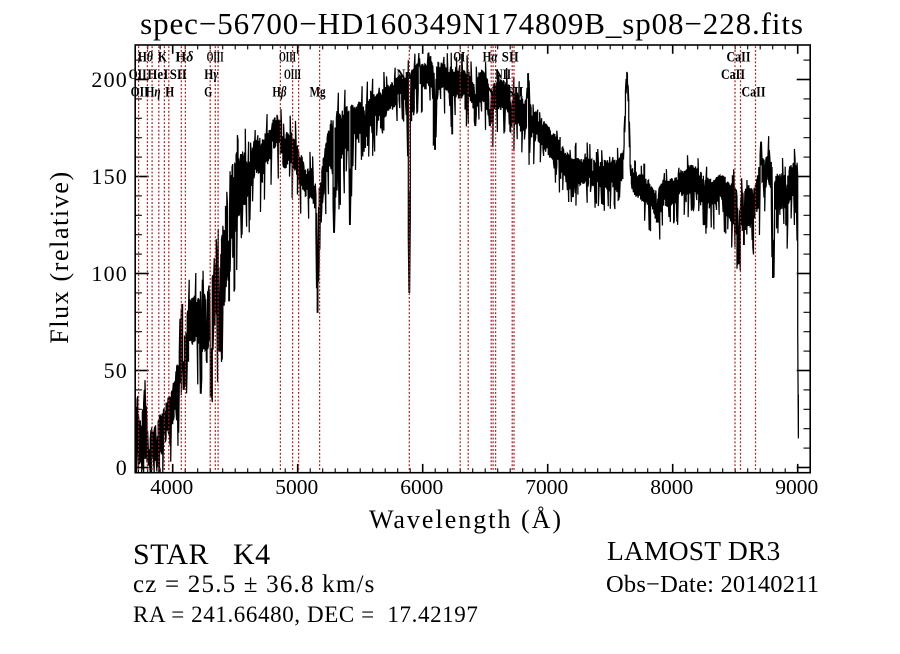 This screenshot has width=900, height=654. What do you see at coordinates (254, 584) in the screenshot?
I see `svg-text: cz = 25.5 ± 36.8 km/s` at bounding box center [254, 584].